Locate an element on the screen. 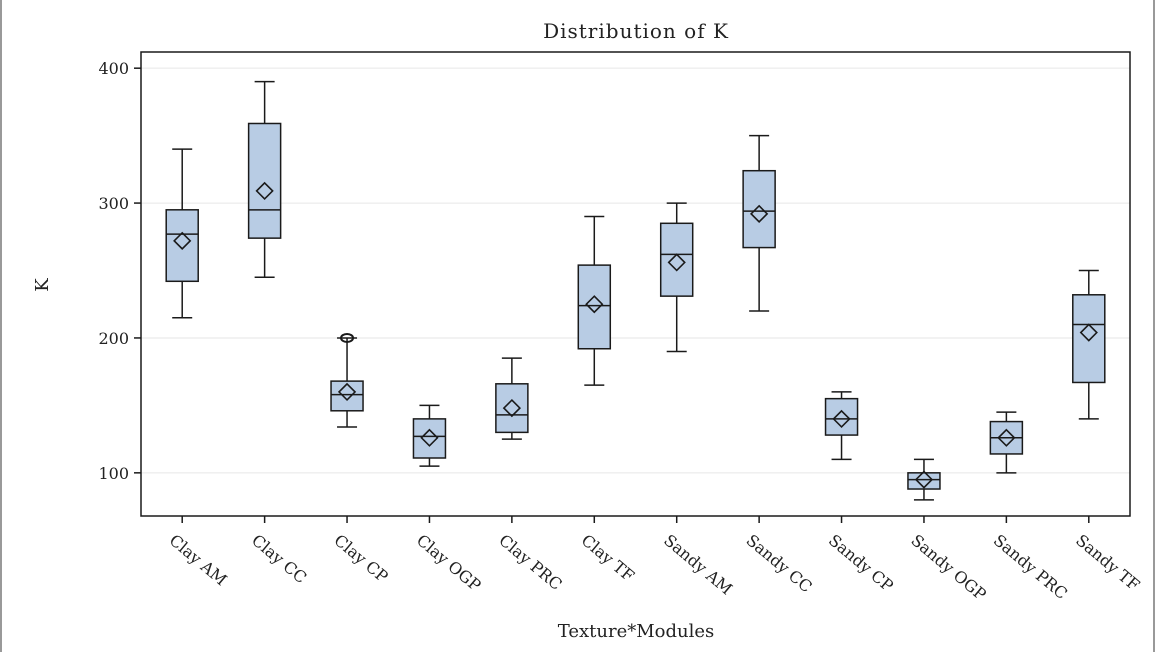 Image resolution: width=1155 pixels, height=657 pixels. y-tick-label: 200 is located at coordinates (113, 338).